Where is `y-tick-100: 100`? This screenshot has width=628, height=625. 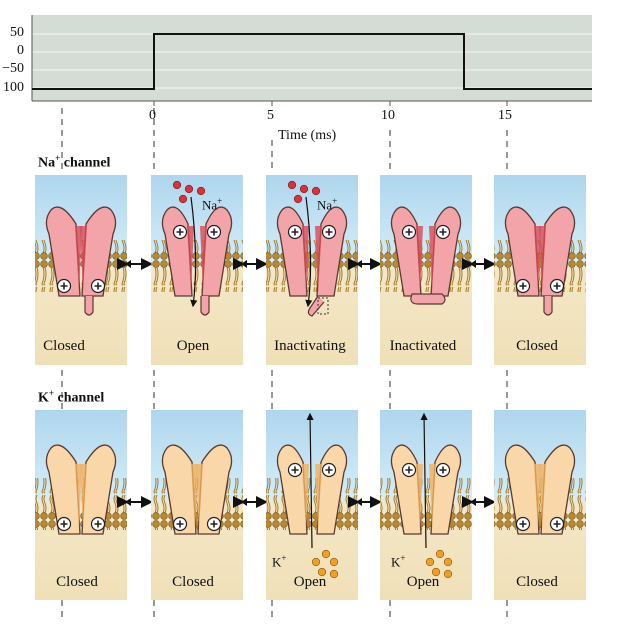
y-tick-100: 100 is located at coordinates (13, 87).